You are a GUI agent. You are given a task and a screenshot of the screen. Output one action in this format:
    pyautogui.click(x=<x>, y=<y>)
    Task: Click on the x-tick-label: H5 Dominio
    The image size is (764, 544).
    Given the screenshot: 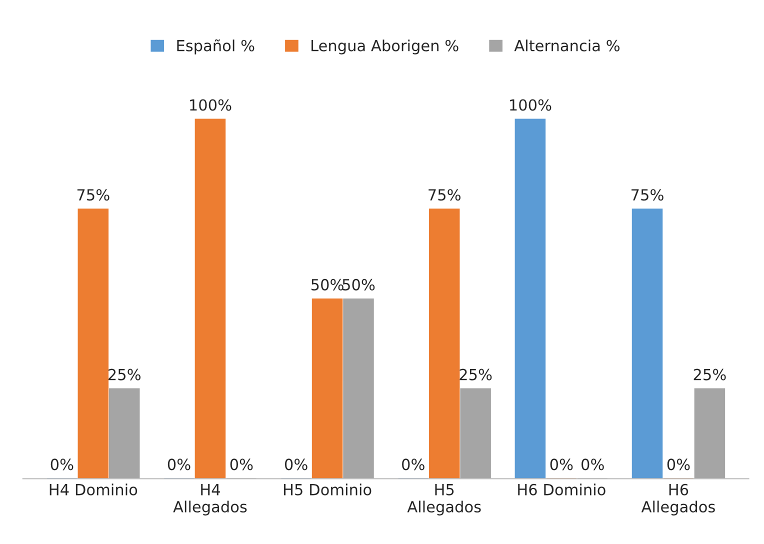 What is the action you would take?
    pyautogui.click(x=328, y=490)
    